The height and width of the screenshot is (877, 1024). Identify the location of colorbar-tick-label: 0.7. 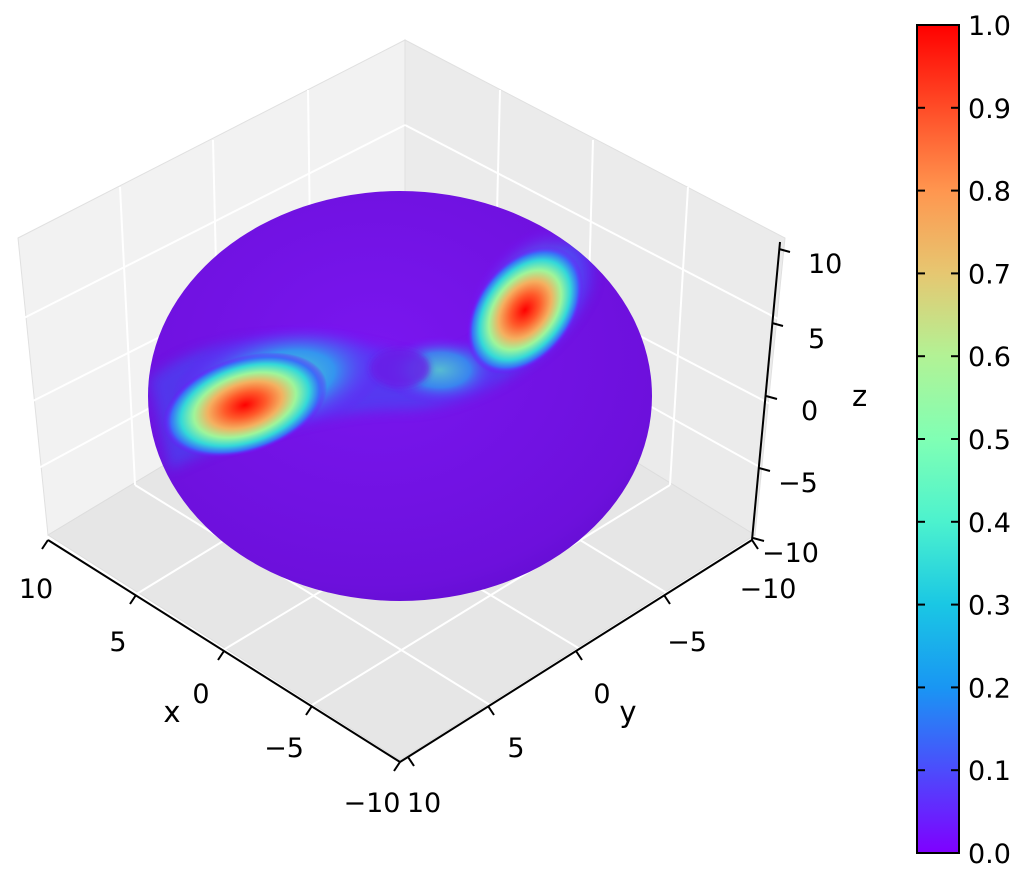
(989, 274).